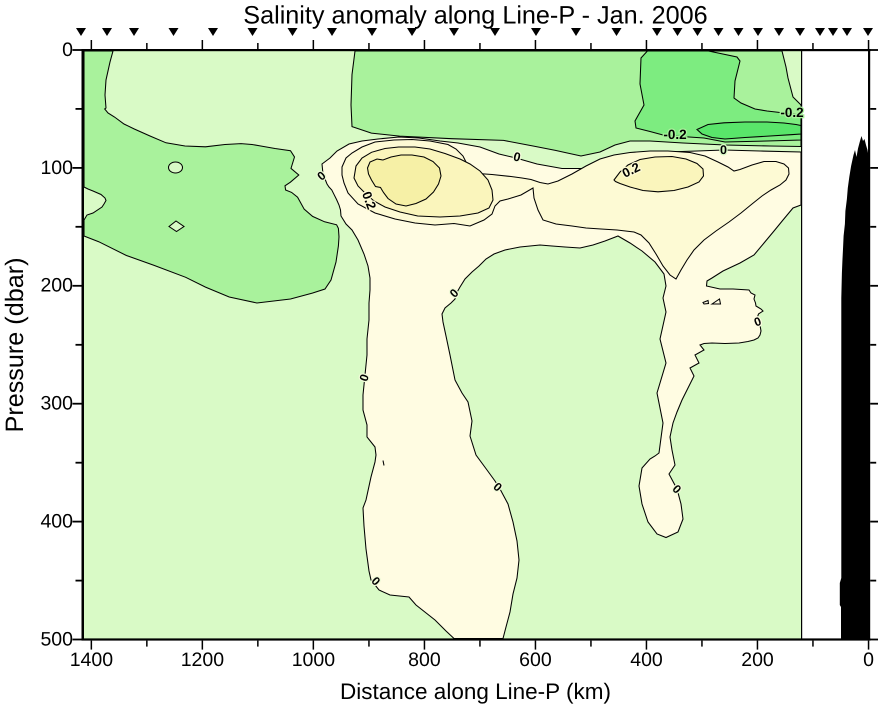 The image size is (878, 708). I want to click on svg-text: 1400, so click(92, 660).